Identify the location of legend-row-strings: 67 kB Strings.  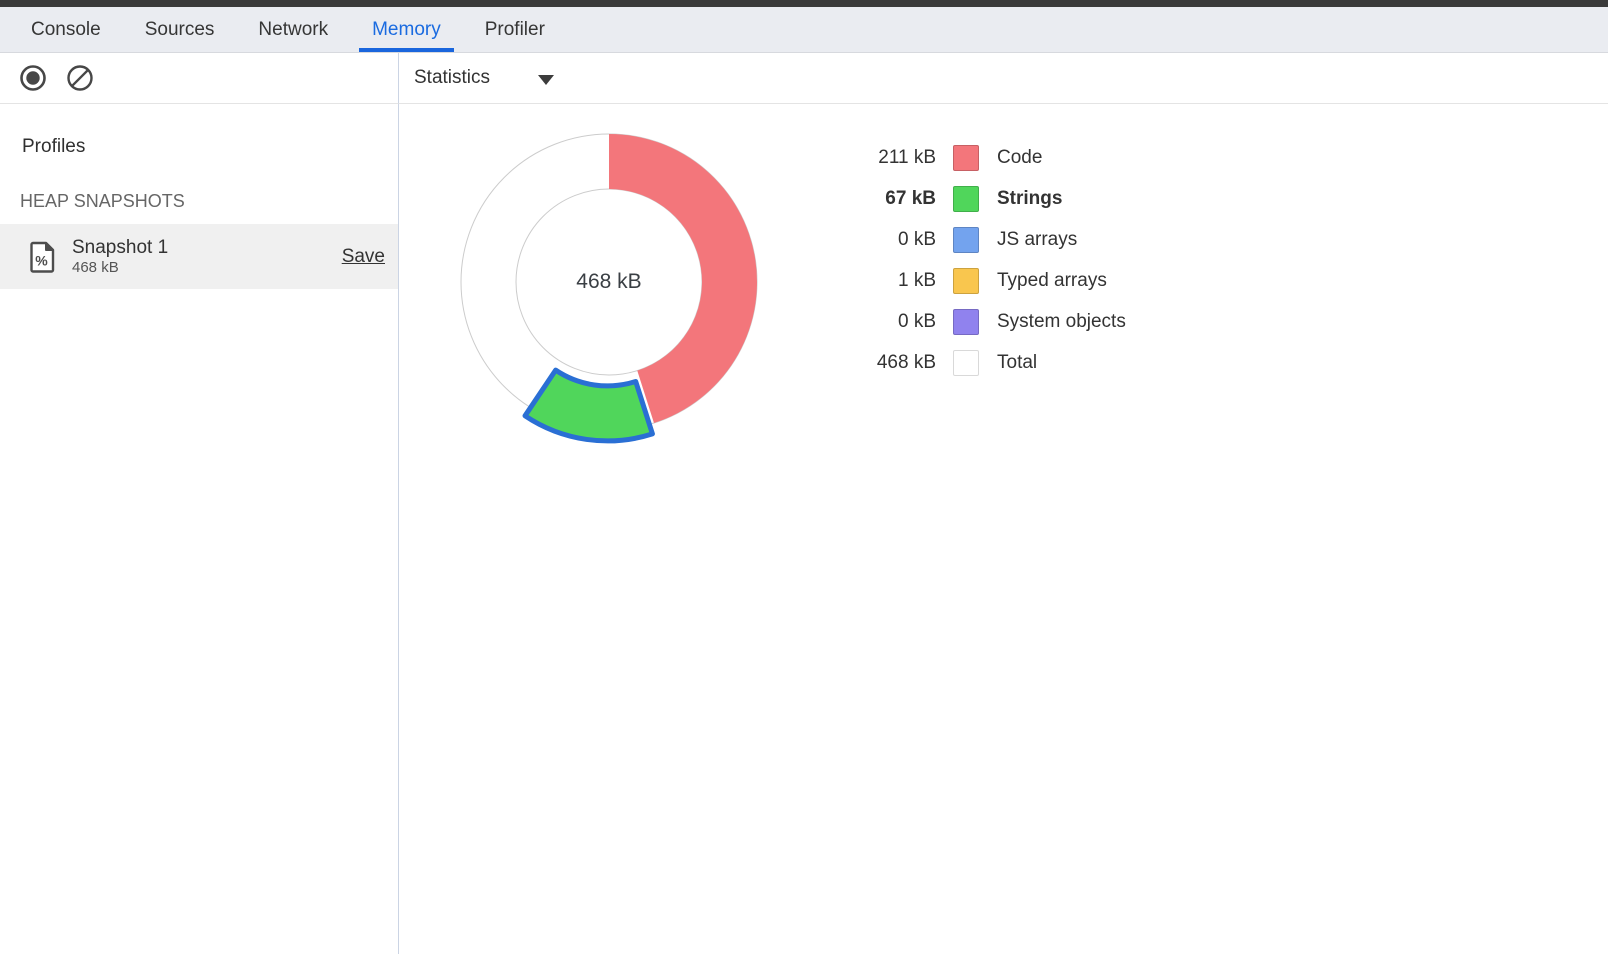
(983, 198).